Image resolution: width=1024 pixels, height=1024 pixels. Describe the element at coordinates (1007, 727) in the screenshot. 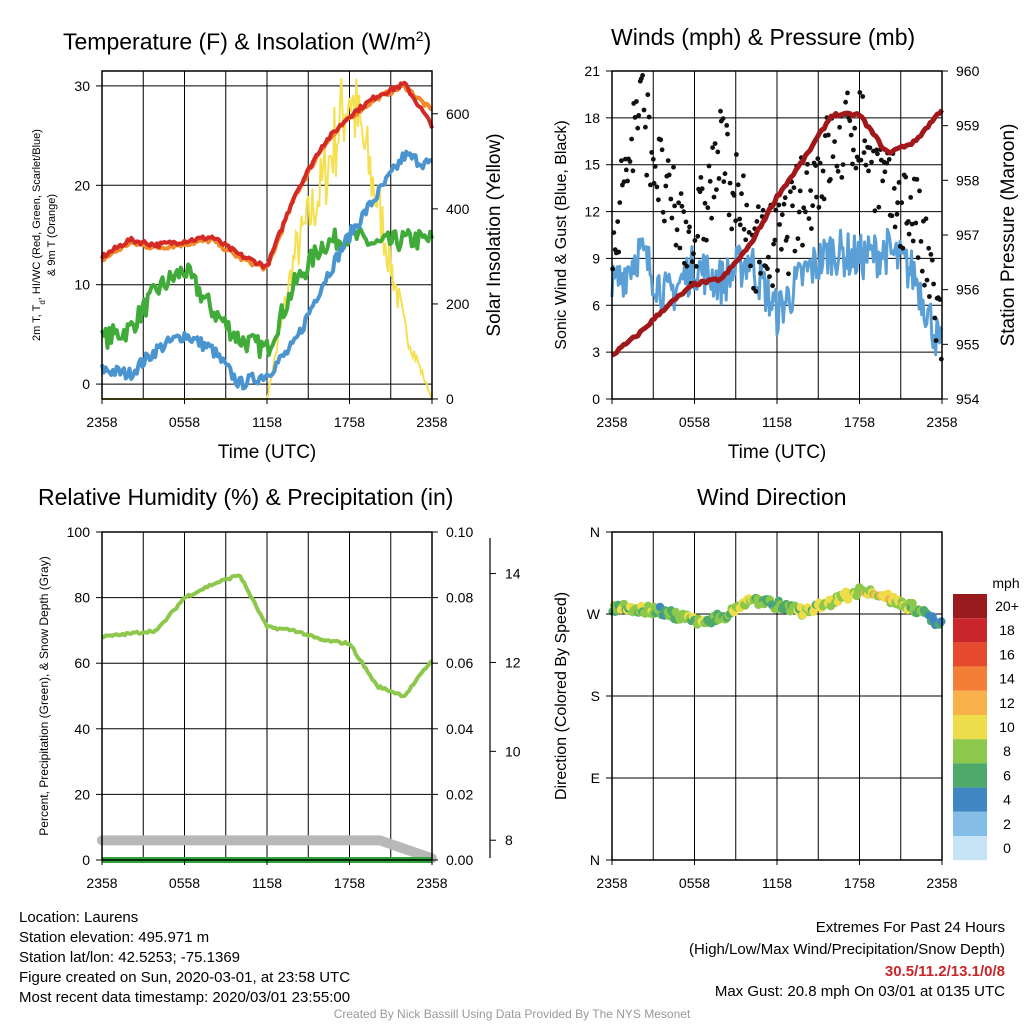

I see `legend-label: 10` at that location.